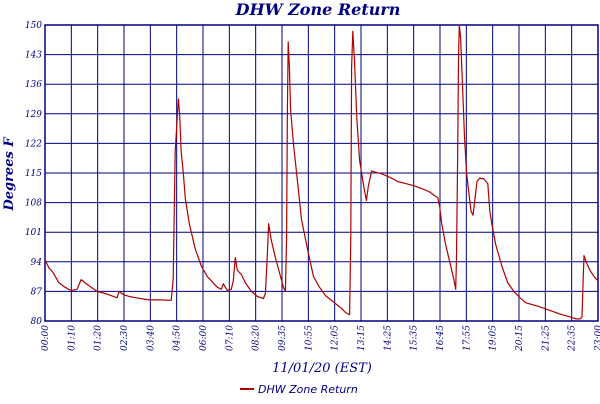 The height and width of the screenshot is (404, 600). Describe the element at coordinates (309, 338) in the screenshot. I see `x-tick-label: 10:55` at that location.